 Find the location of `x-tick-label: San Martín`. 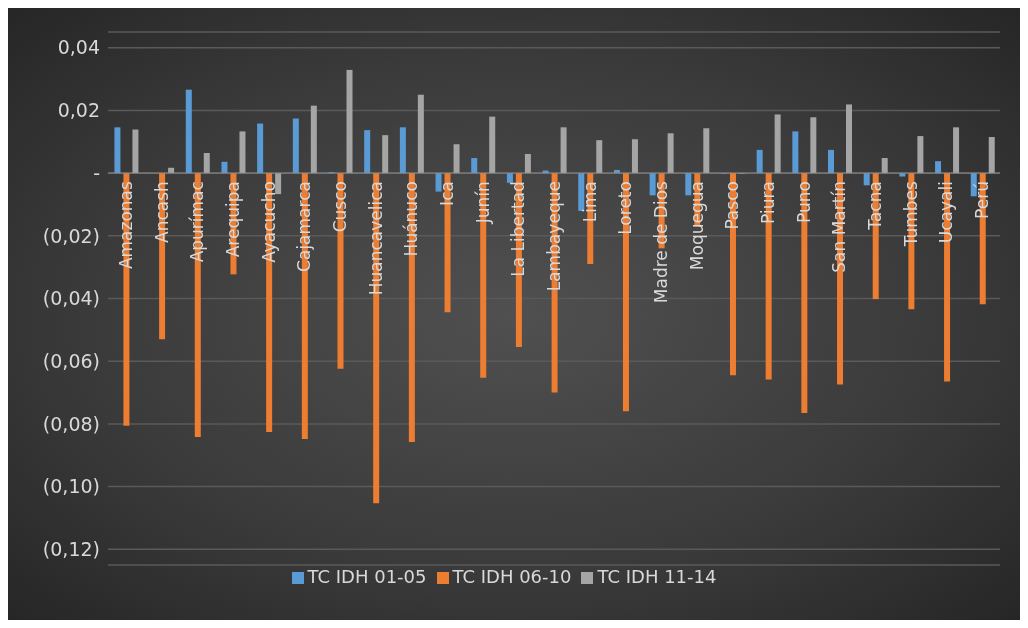

x-tick-label: San Martín is located at coordinates (839, 227).